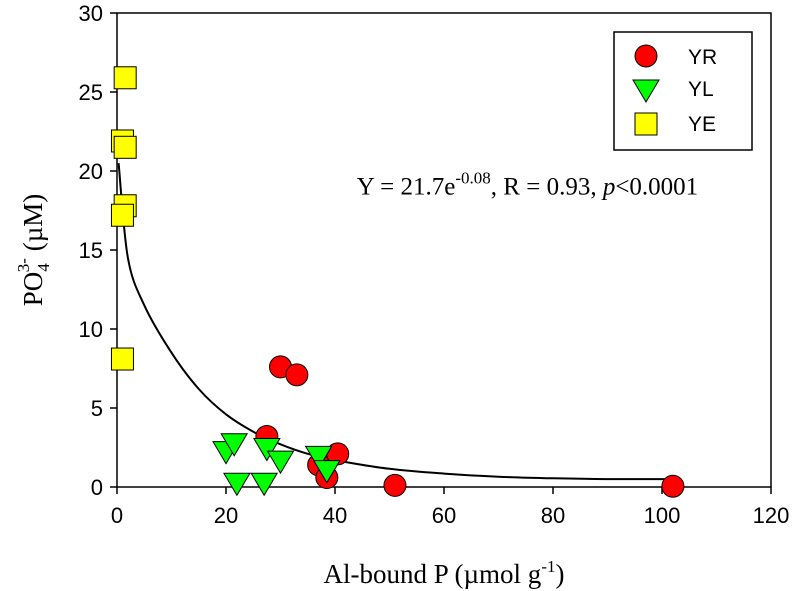 This screenshot has height=591, width=800. Describe the element at coordinates (646, 91) in the screenshot. I see `legend-marker-yl` at that location.